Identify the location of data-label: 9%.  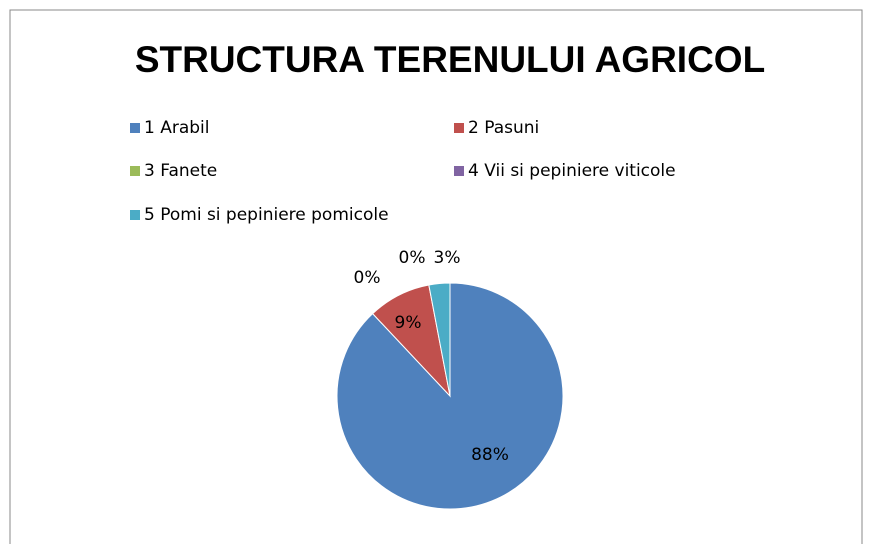
(408, 323).